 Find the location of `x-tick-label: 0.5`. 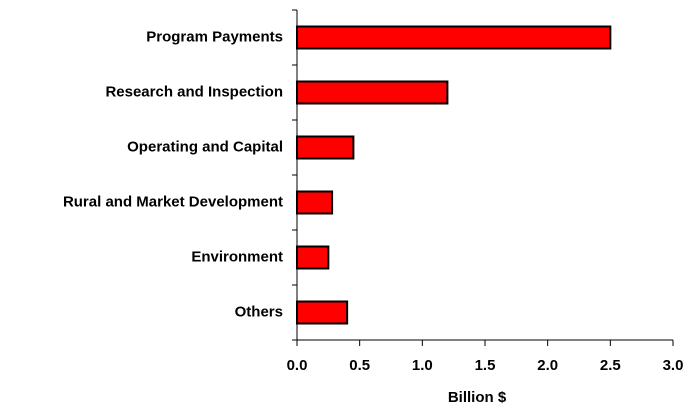

x-tick-label: 0.5 is located at coordinates (359, 365).